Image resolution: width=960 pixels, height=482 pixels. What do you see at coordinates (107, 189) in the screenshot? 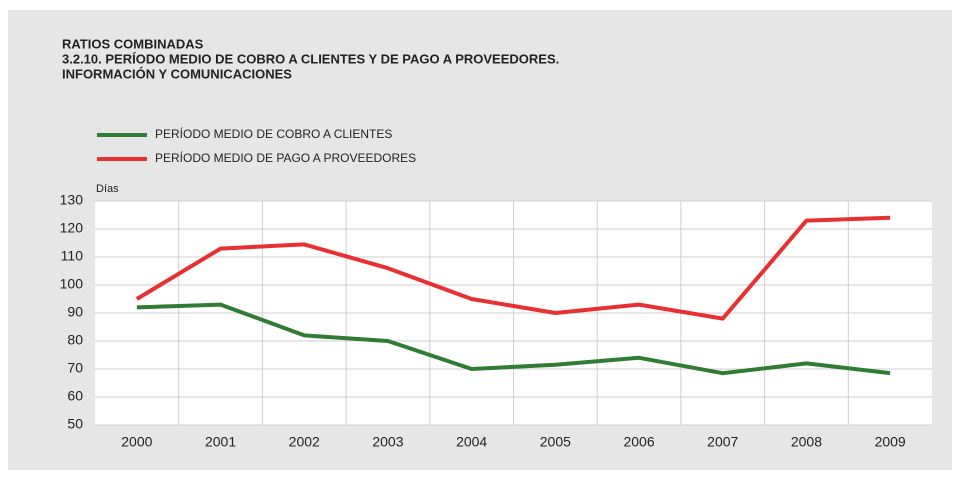
I see `y-axis-label: Días` at bounding box center [107, 189].